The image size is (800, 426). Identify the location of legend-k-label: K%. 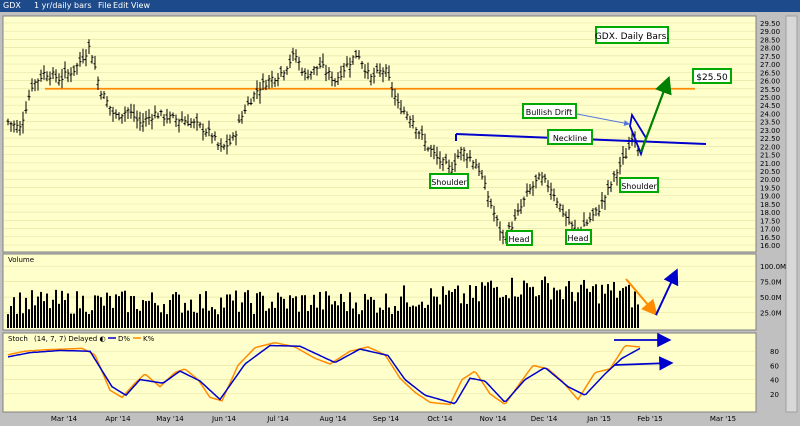
(149, 339).